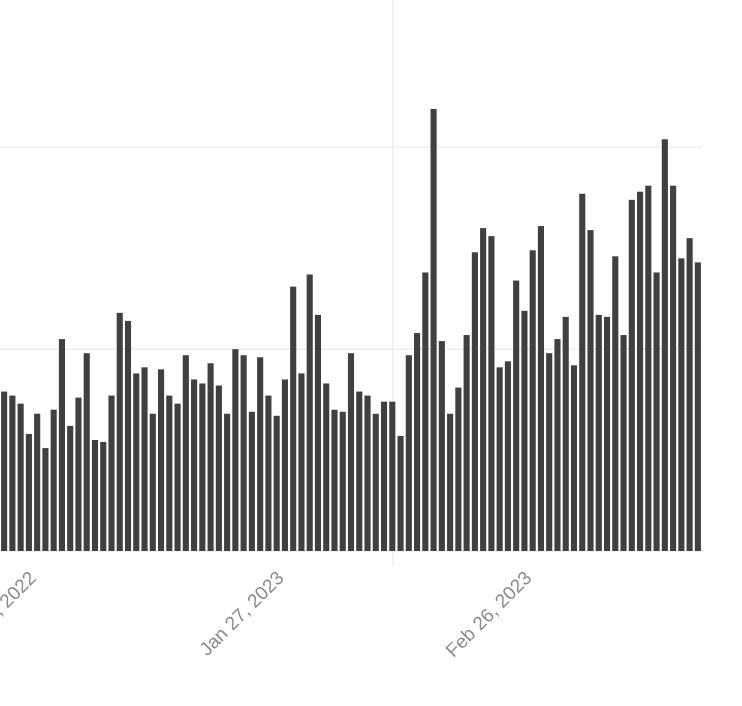 This screenshot has height=706, width=742. What do you see at coordinates (242, 614) in the screenshot?
I see `x-tick-label: Jan 27, 2023` at bounding box center [242, 614].